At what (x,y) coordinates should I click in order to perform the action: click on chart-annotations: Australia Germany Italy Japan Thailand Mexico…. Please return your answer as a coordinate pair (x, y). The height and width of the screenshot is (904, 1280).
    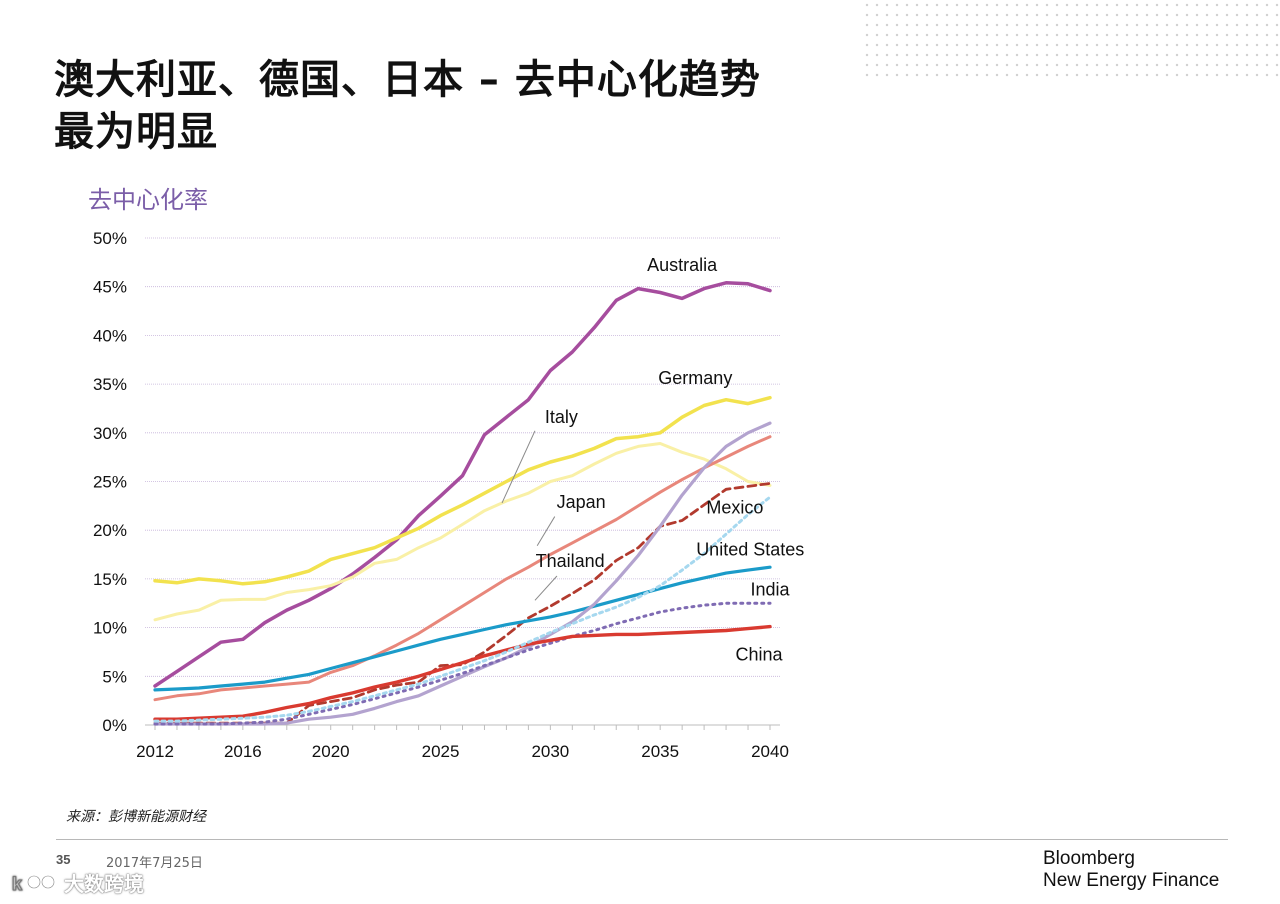
    Looking at the image, I should click on (652, 460).